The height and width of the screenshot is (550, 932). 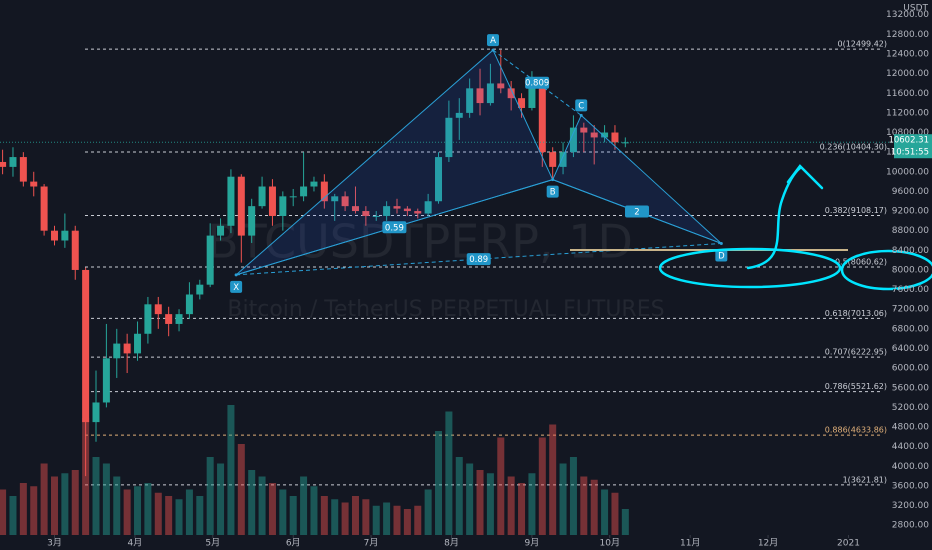 What do you see at coordinates (420, 242) in the screenshot?
I see `watermark-title: BTCUSDTPERP, 1D` at bounding box center [420, 242].